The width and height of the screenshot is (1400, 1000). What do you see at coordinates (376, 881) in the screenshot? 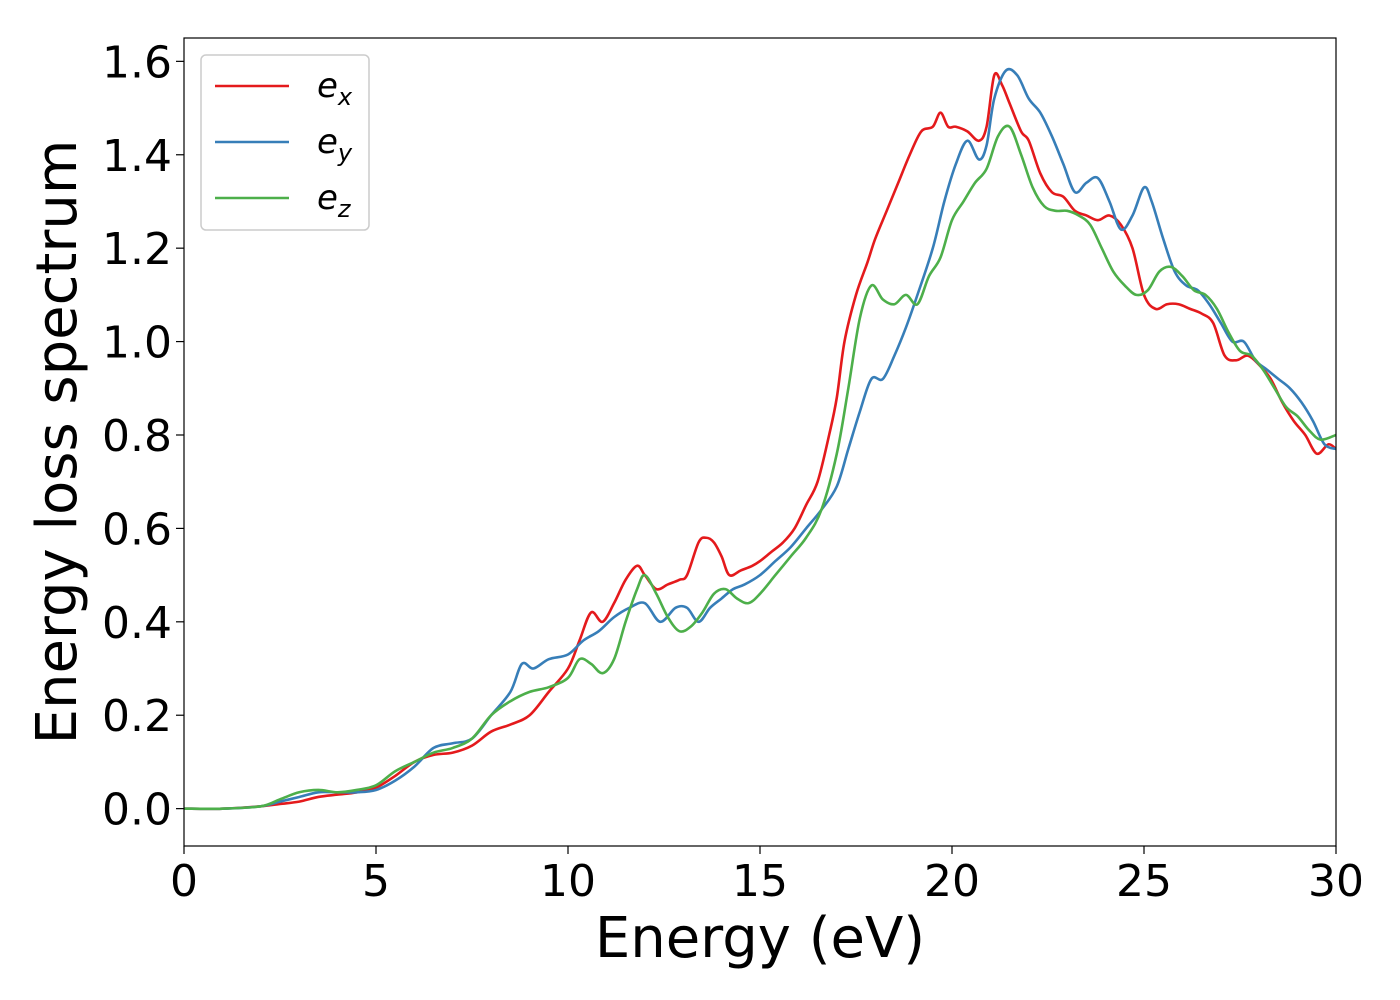
I see `x-tick-label: 5` at bounding box center [376, 881].